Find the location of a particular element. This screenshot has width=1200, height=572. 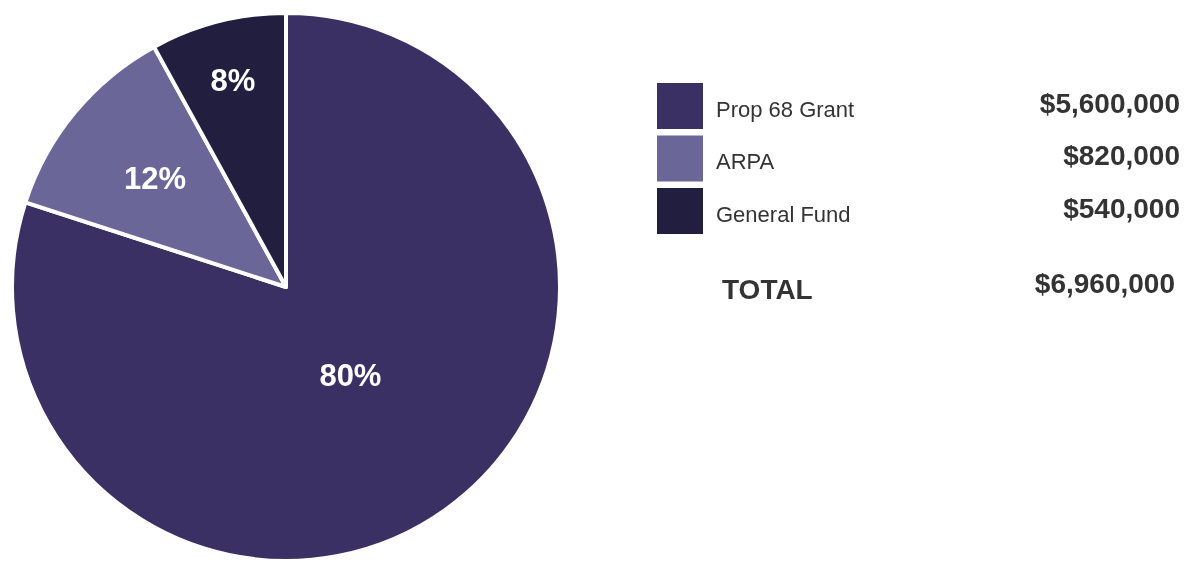

text: $5,600,000 is located at coordinates (1109, 103).